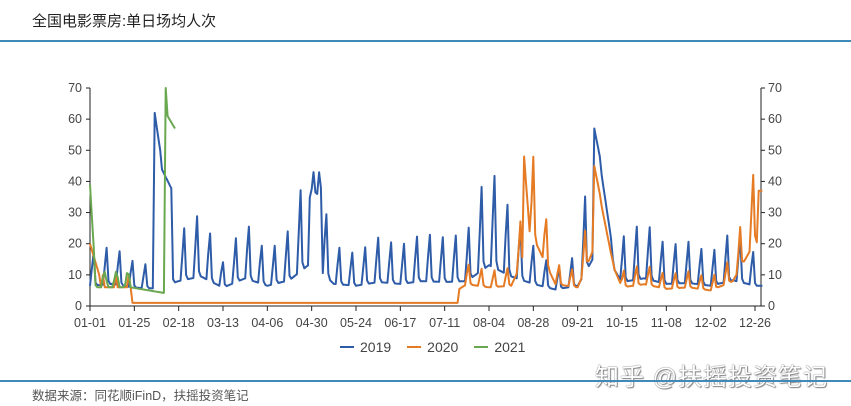 This screenshot has height=406, width=851. I want to click on legend-label-2021: 2021, so click(510, 347).